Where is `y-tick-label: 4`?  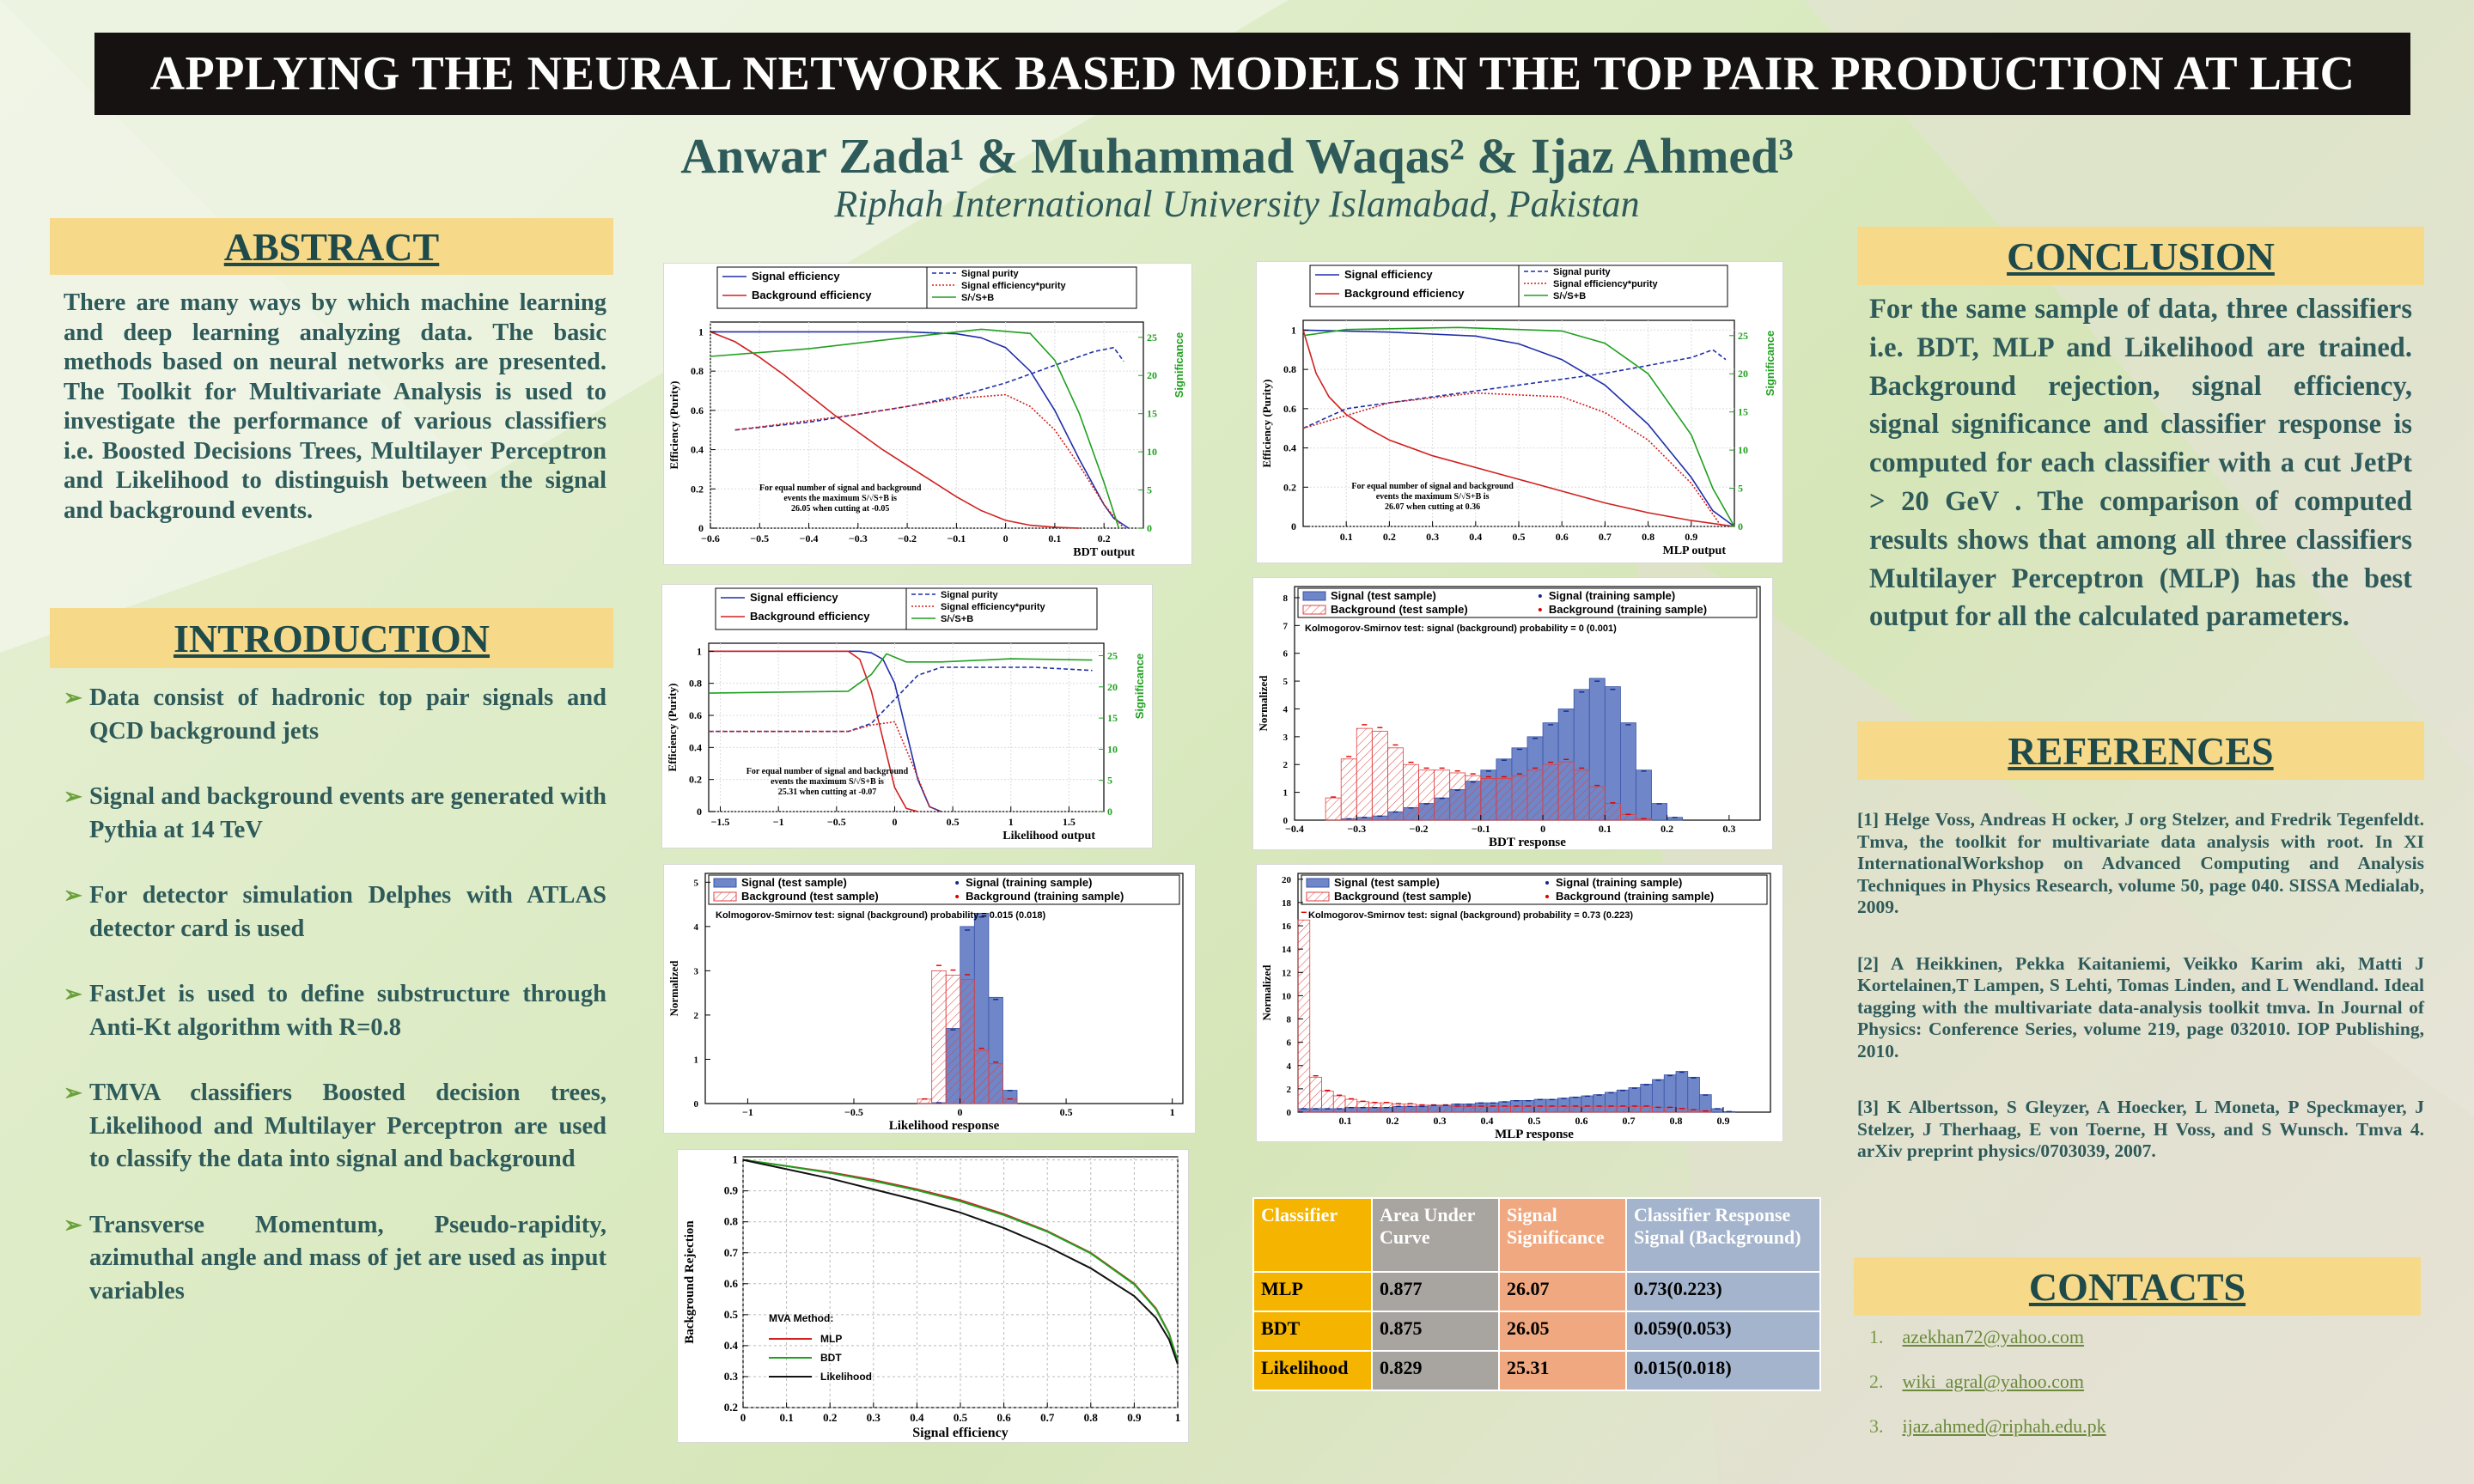 y-tick-label: 4 is located at coordinates (696, 927).